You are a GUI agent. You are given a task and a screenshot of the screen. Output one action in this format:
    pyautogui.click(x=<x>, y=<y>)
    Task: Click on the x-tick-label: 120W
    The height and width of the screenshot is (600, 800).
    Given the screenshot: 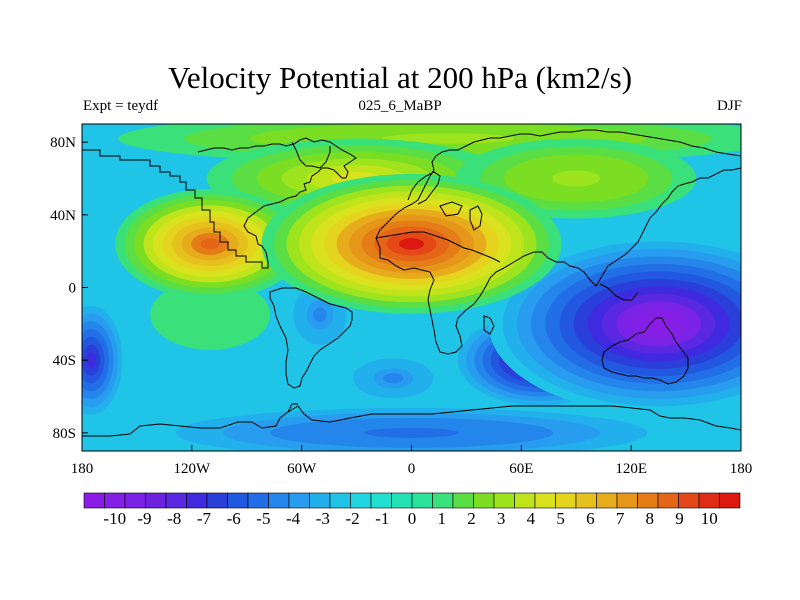 What is the action you would take?
    pyautogui.click(x=192, y=469)
    